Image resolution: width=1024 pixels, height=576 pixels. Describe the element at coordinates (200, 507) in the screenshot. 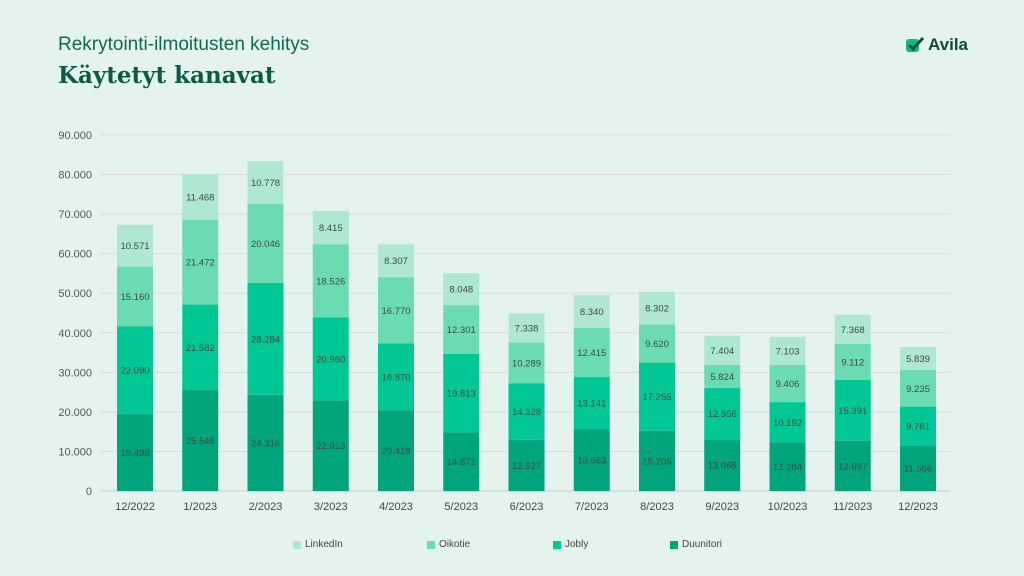

I see `x-tick-label: 1/2023` at that location.